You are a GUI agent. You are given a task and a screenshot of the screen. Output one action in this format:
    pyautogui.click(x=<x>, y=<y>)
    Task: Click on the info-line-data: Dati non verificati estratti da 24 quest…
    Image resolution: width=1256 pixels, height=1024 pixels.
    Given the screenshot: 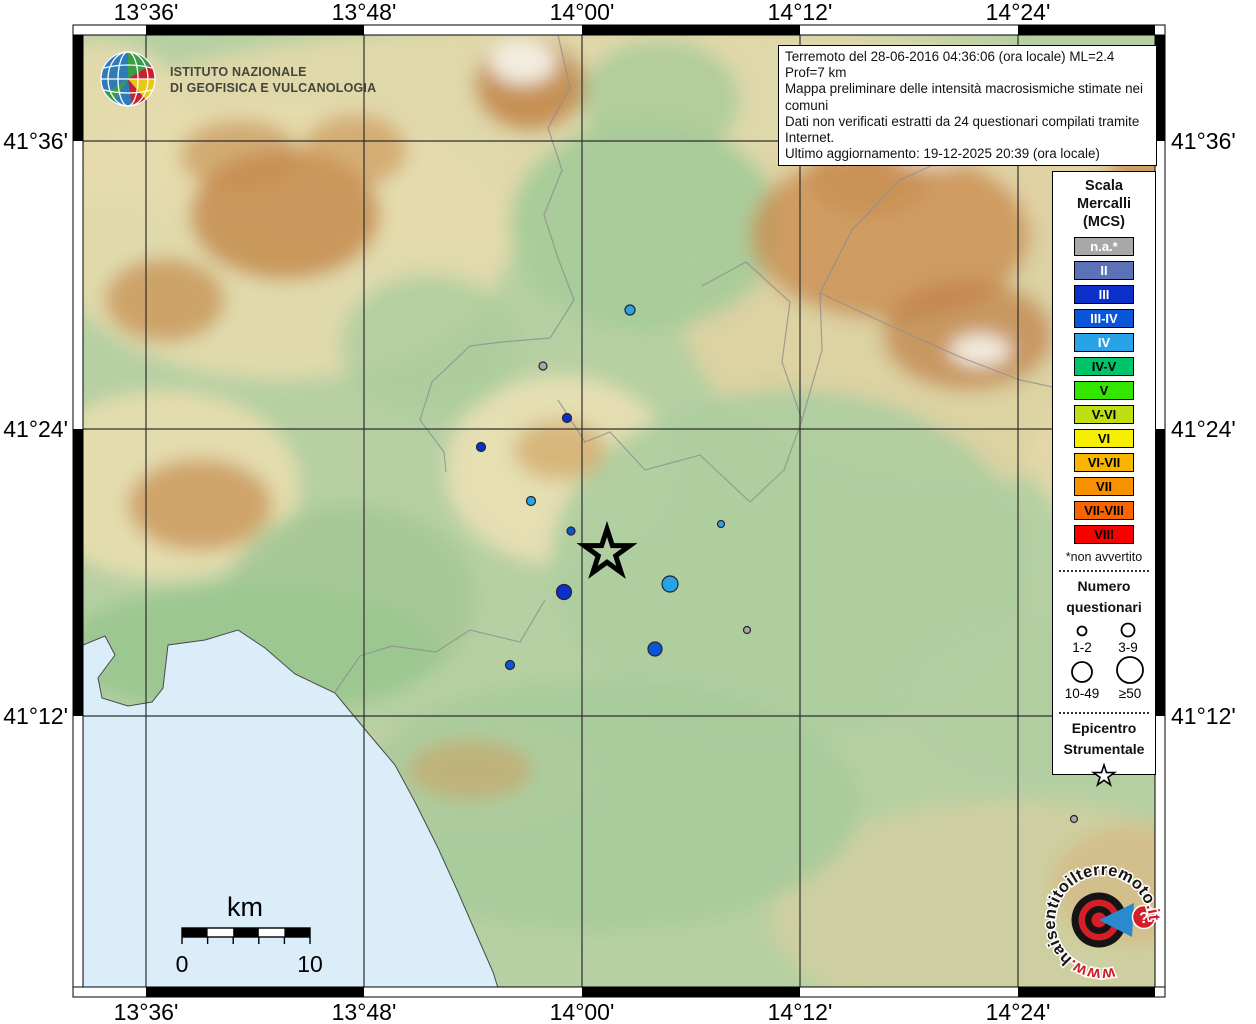 What is the action you would take?
    pyautogui.click(x=962, y=129)
    